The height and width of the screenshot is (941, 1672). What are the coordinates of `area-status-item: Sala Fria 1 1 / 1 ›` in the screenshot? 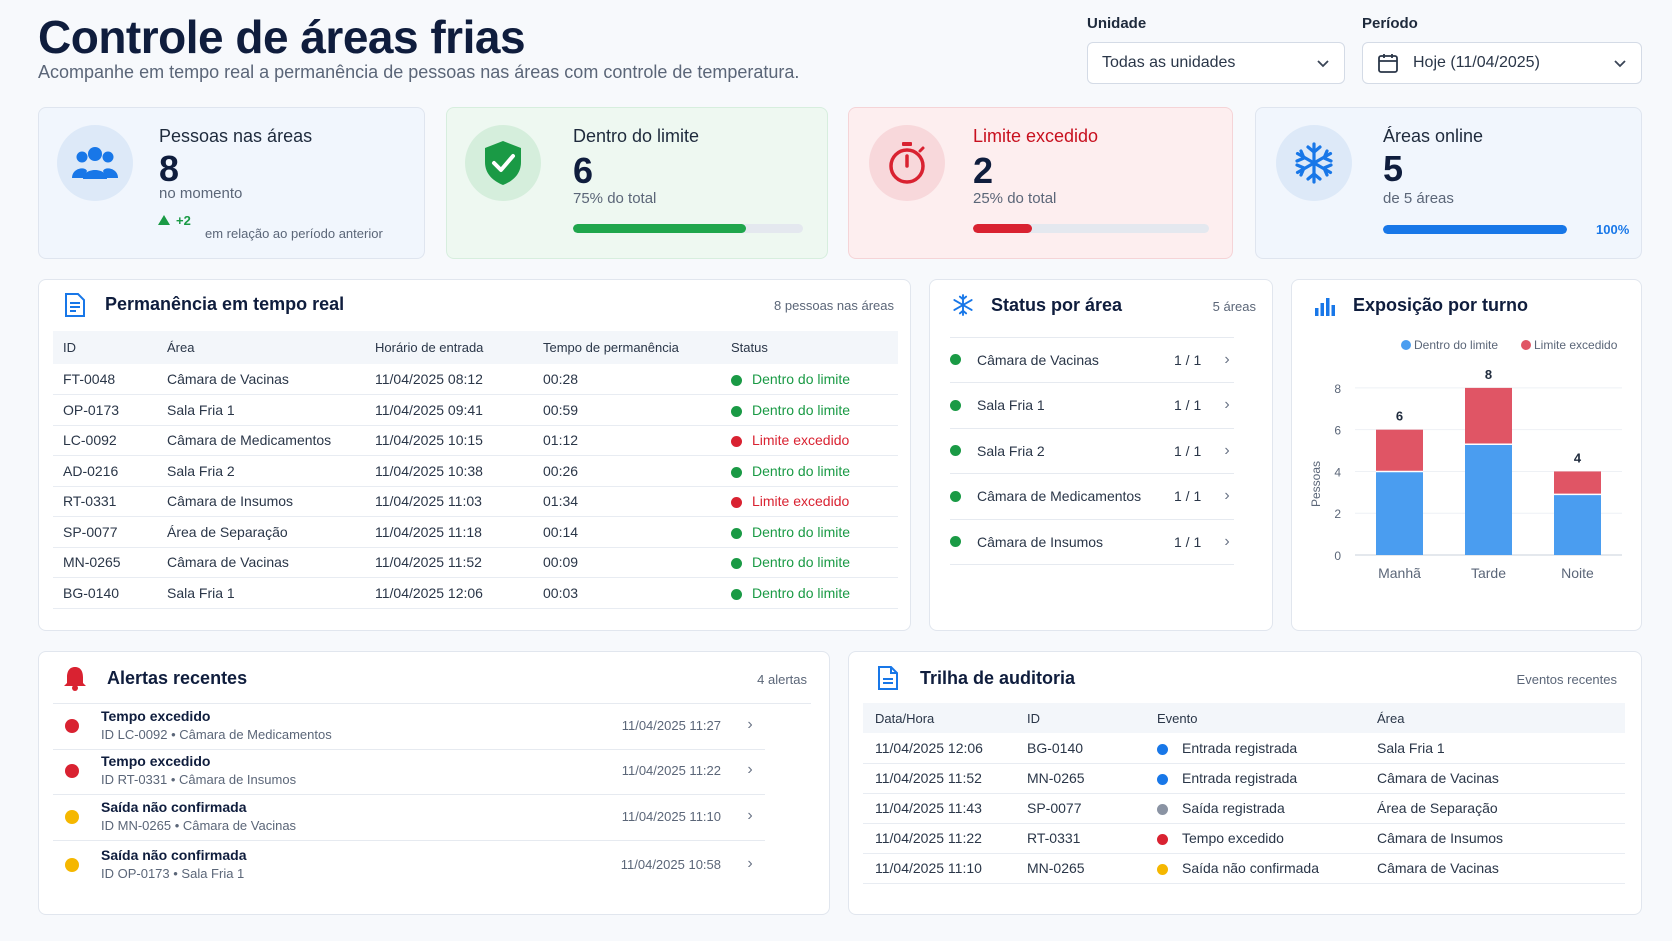 It's located at (1092, 406).